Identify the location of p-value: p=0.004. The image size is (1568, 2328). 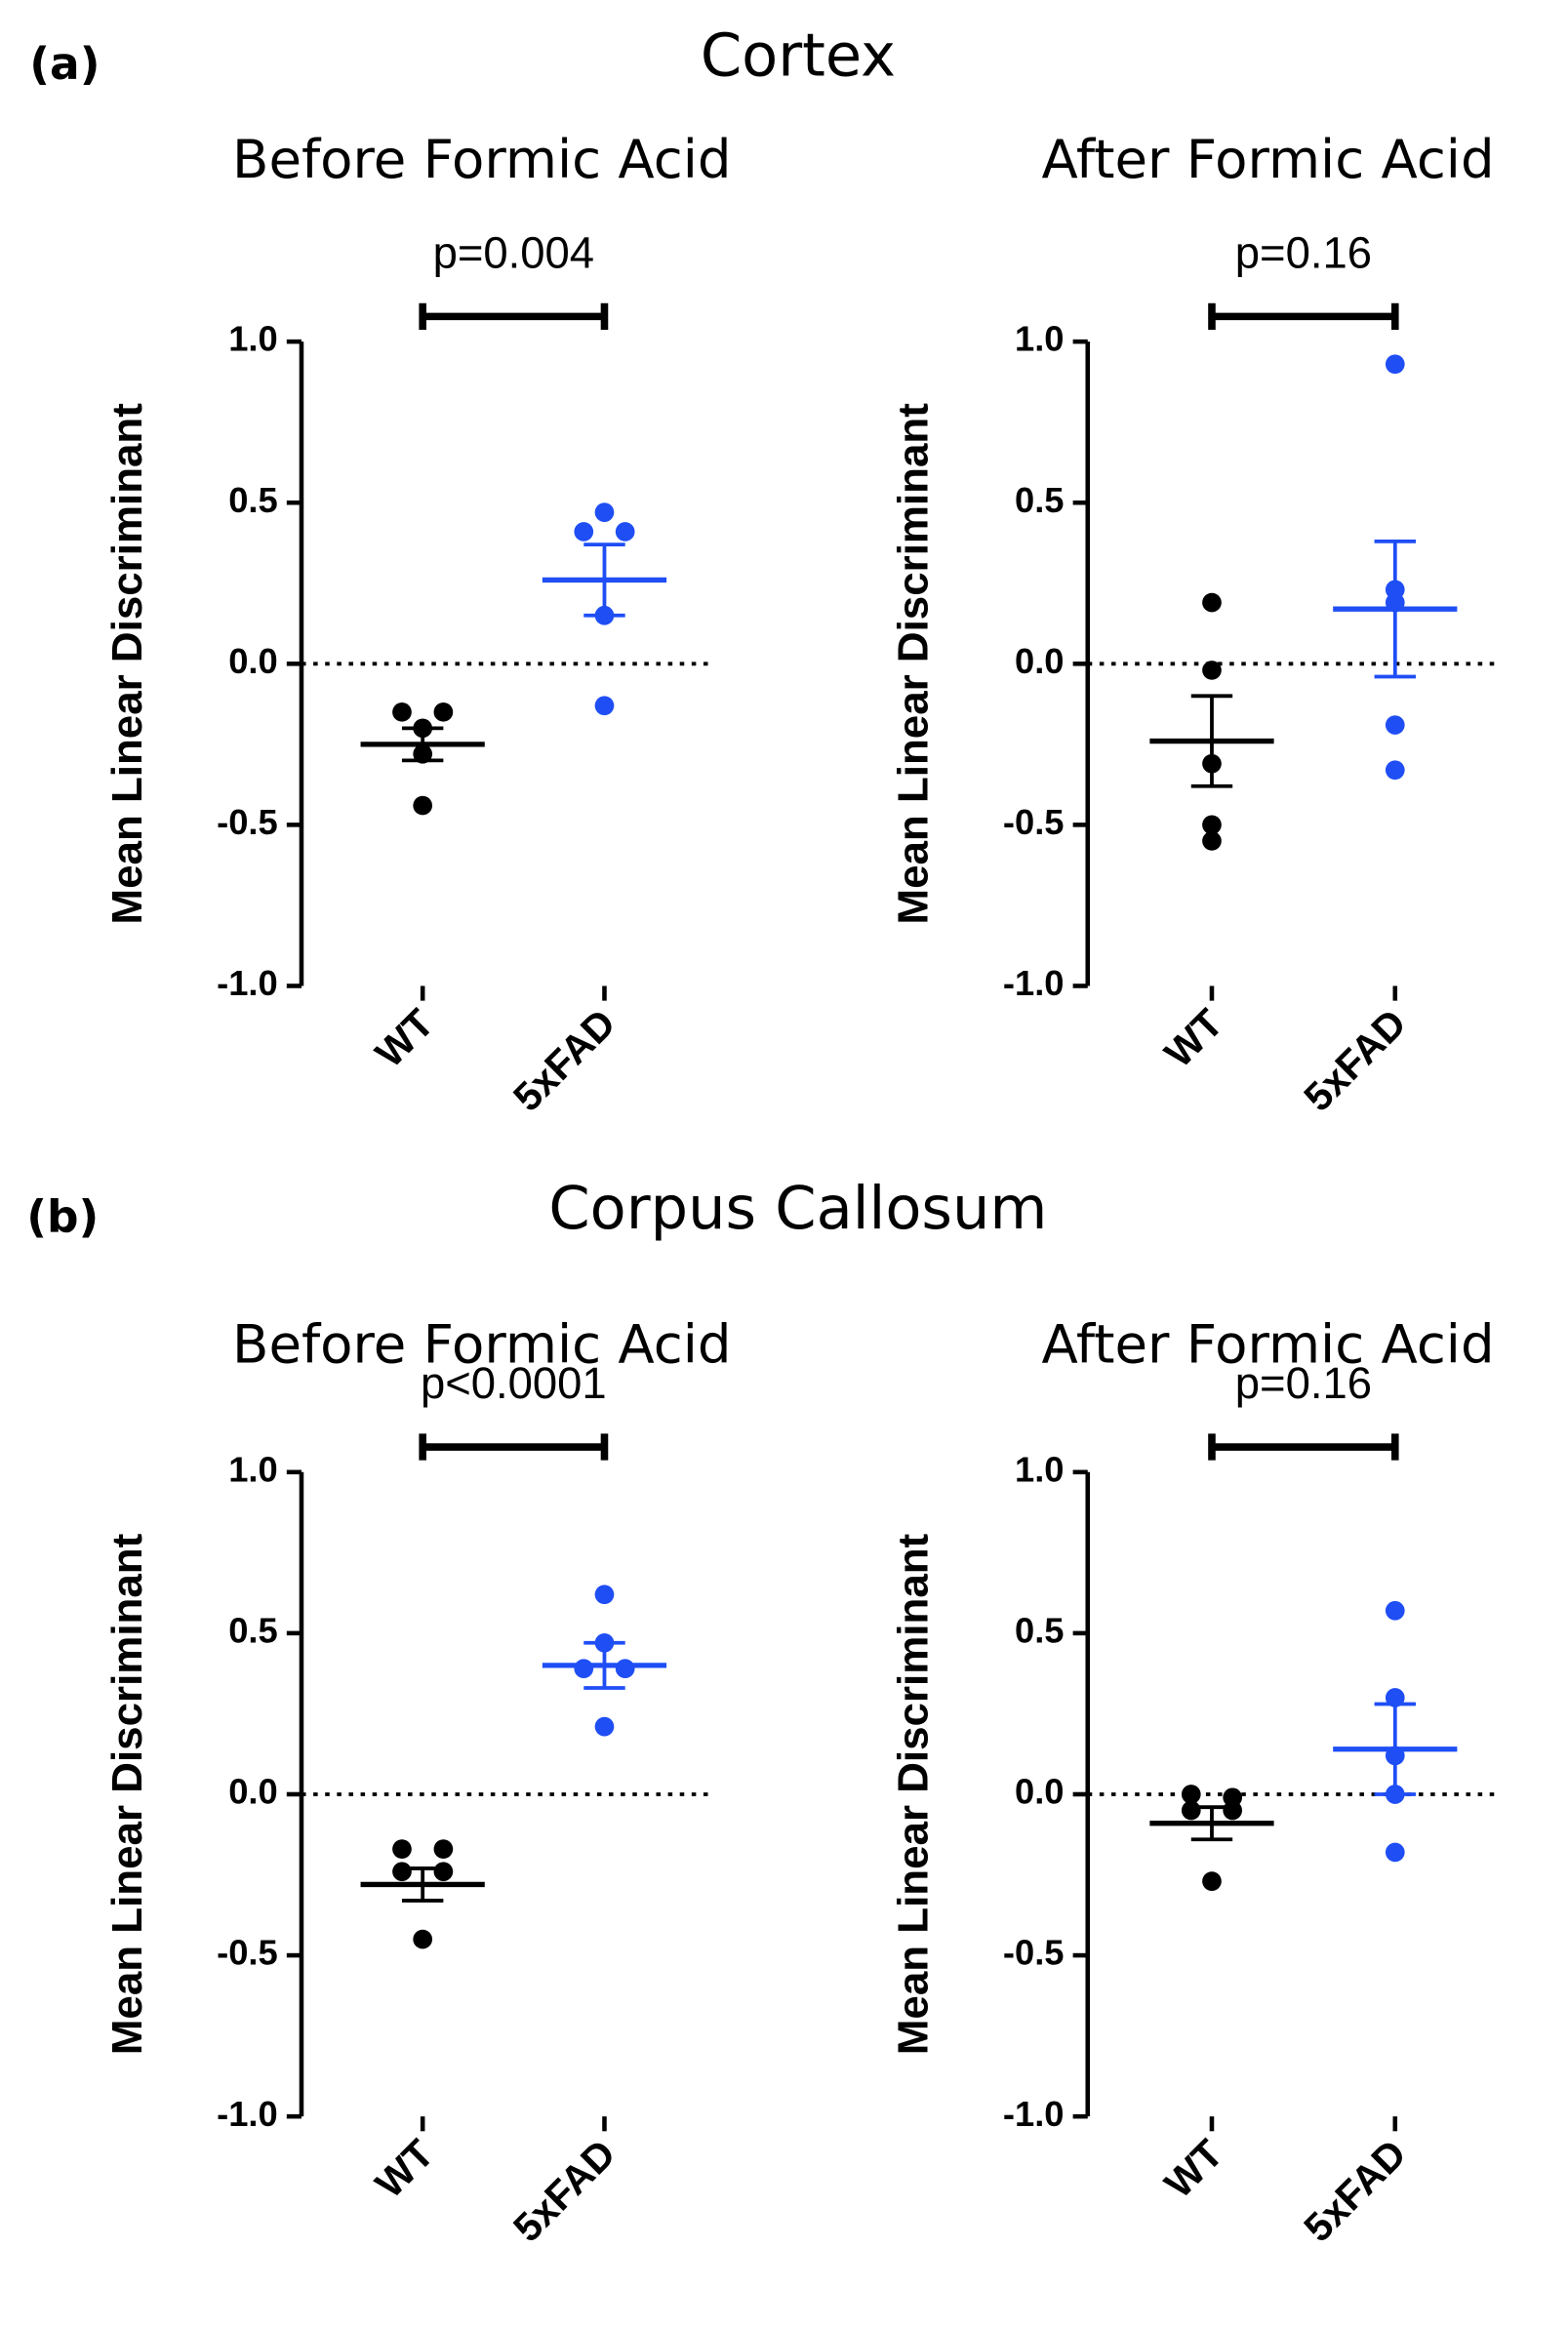
(513, 252).